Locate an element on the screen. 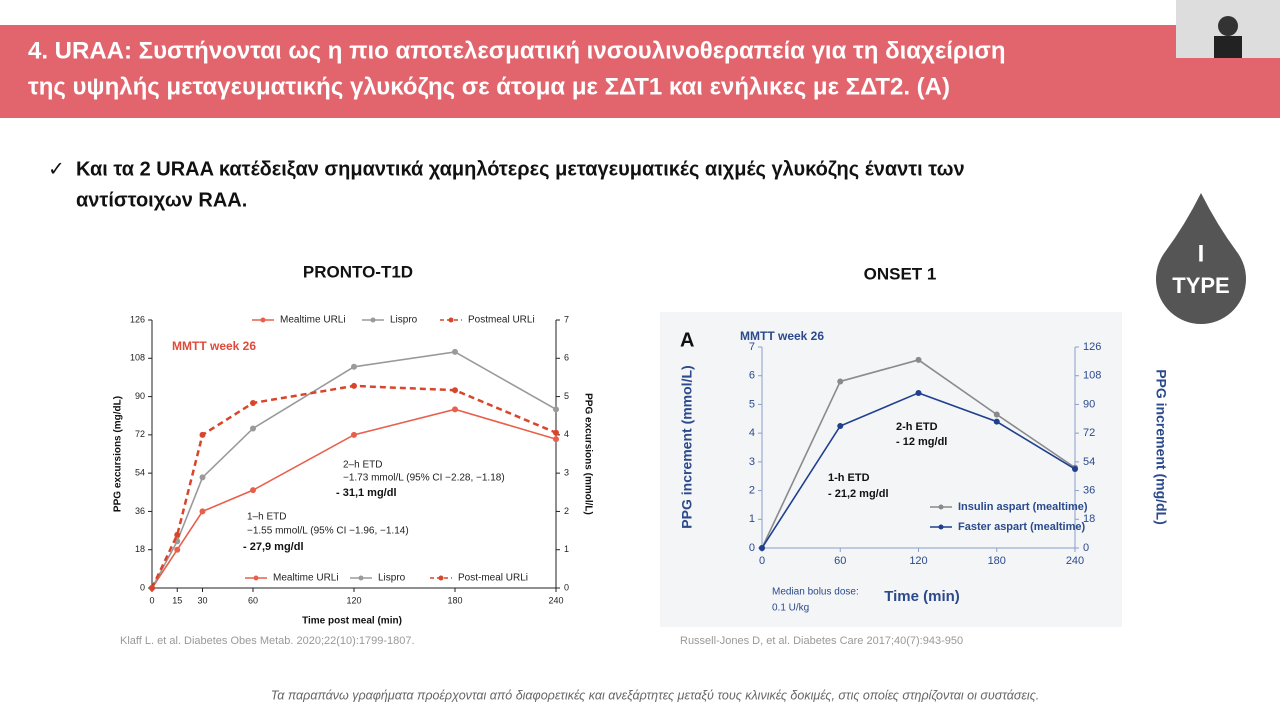 The image size is (1280, 725). y-tick-label: 72 is located at coordinates (140, 434).